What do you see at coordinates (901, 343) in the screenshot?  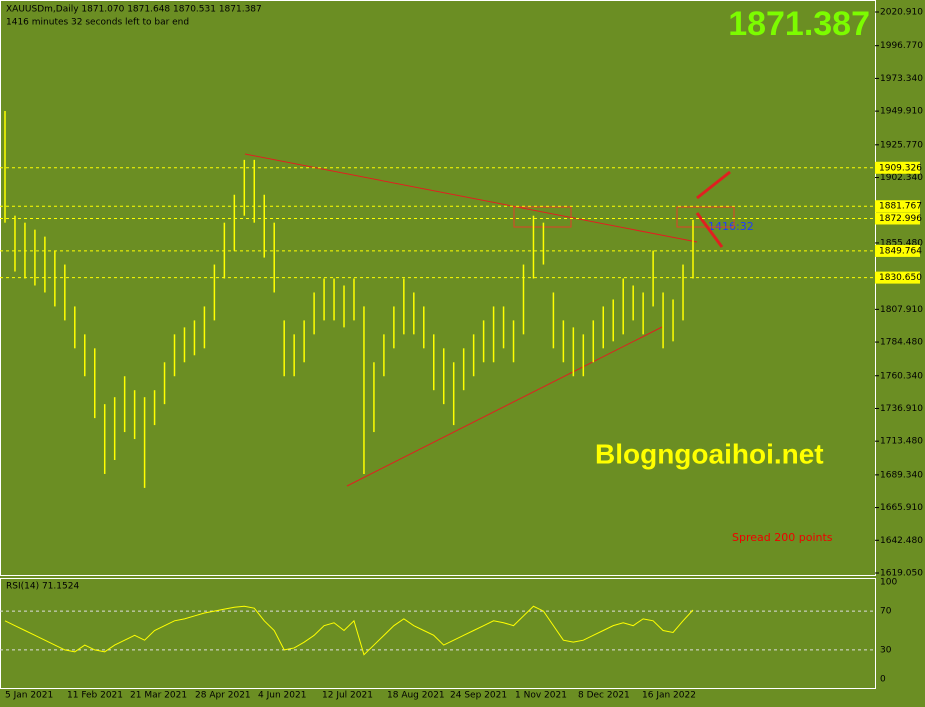 I see `price-label: 1784.480` at bounding box center [901, 343].